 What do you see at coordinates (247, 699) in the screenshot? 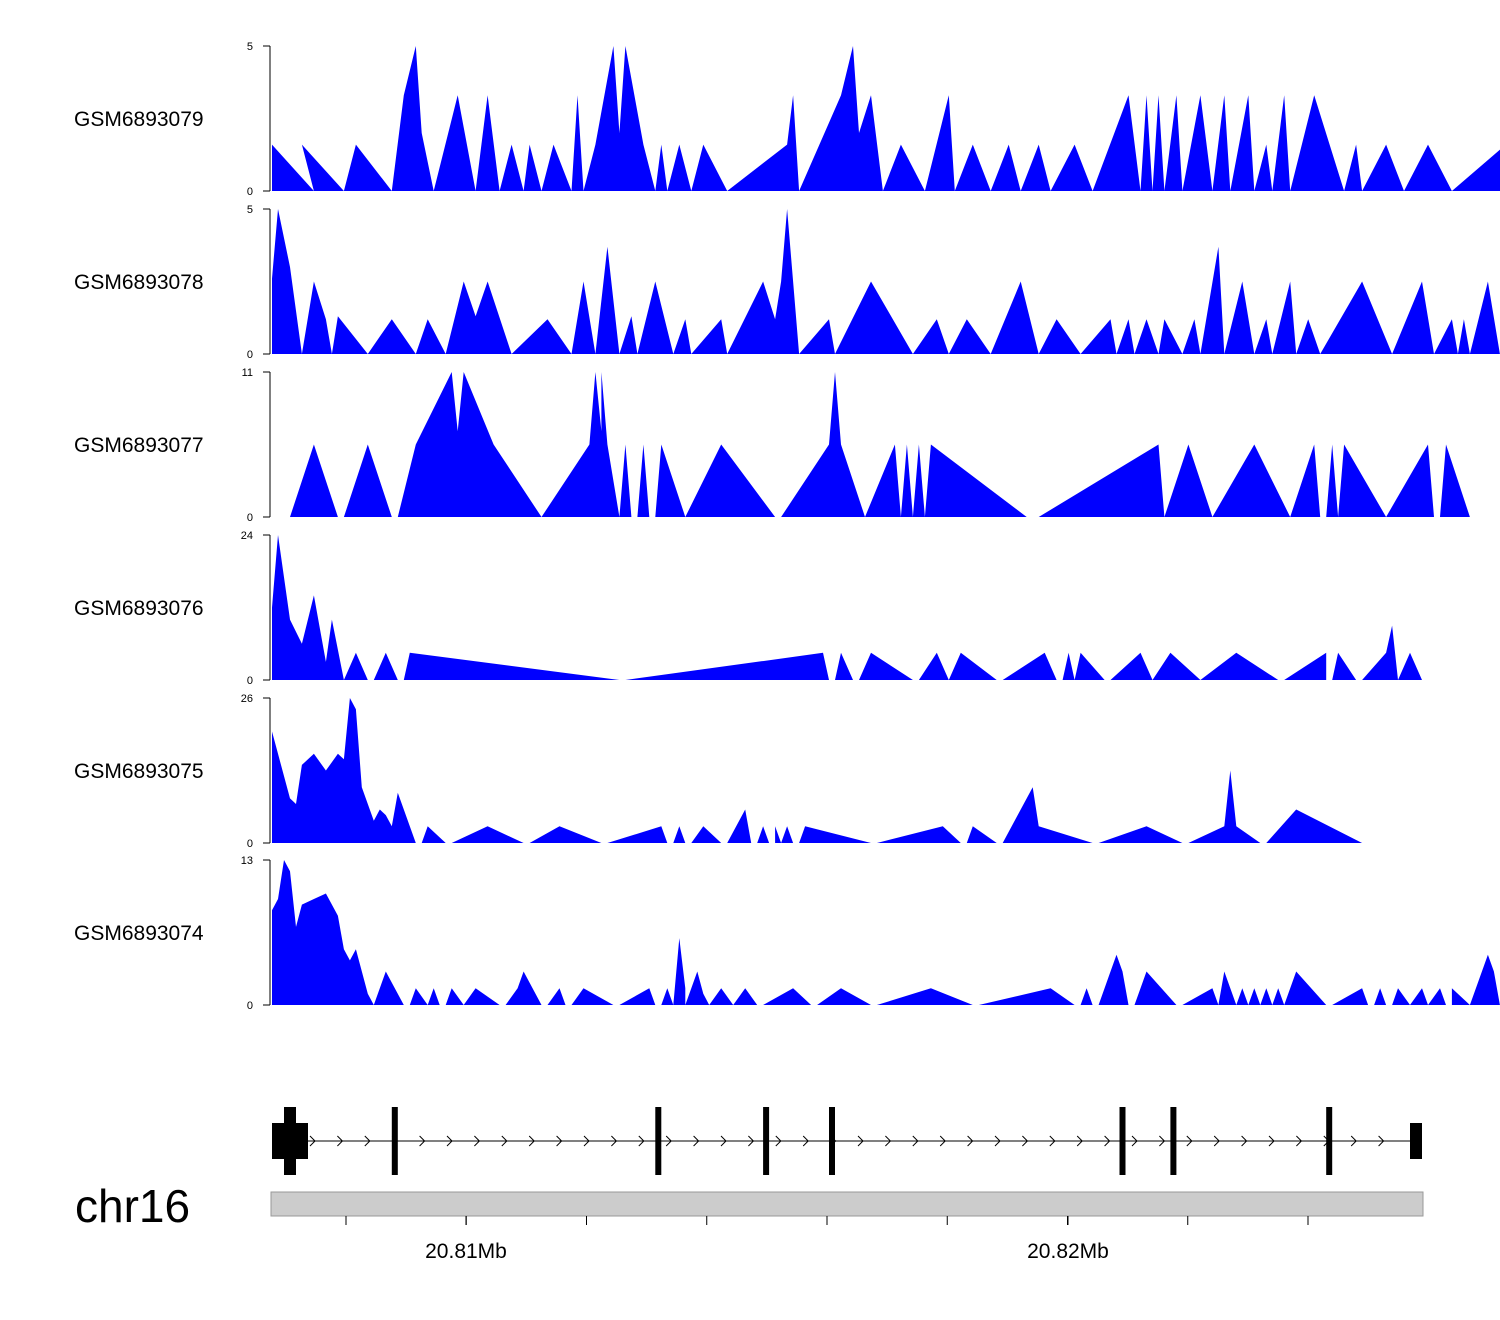
I see `y-tick-label-max: 26` at bounding box center [247, 699].